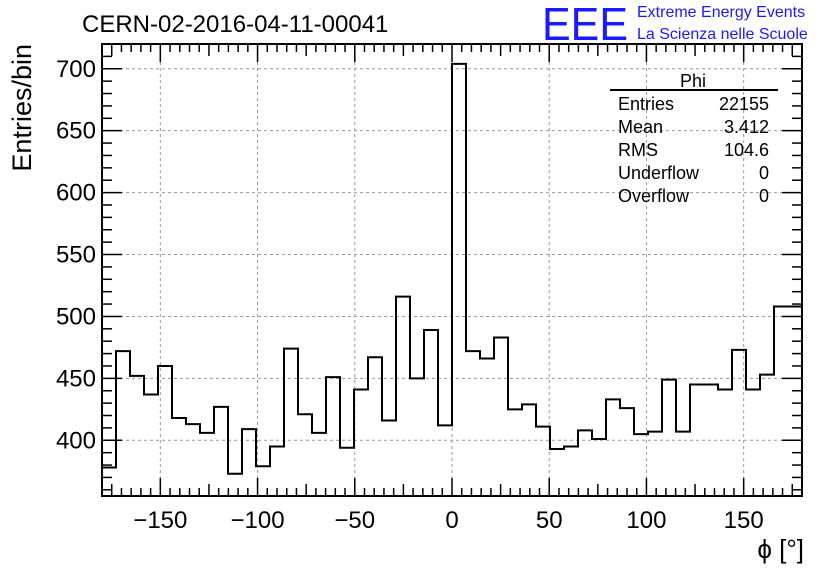  I want to click on x-tick-label: −100, so click(258, 520).